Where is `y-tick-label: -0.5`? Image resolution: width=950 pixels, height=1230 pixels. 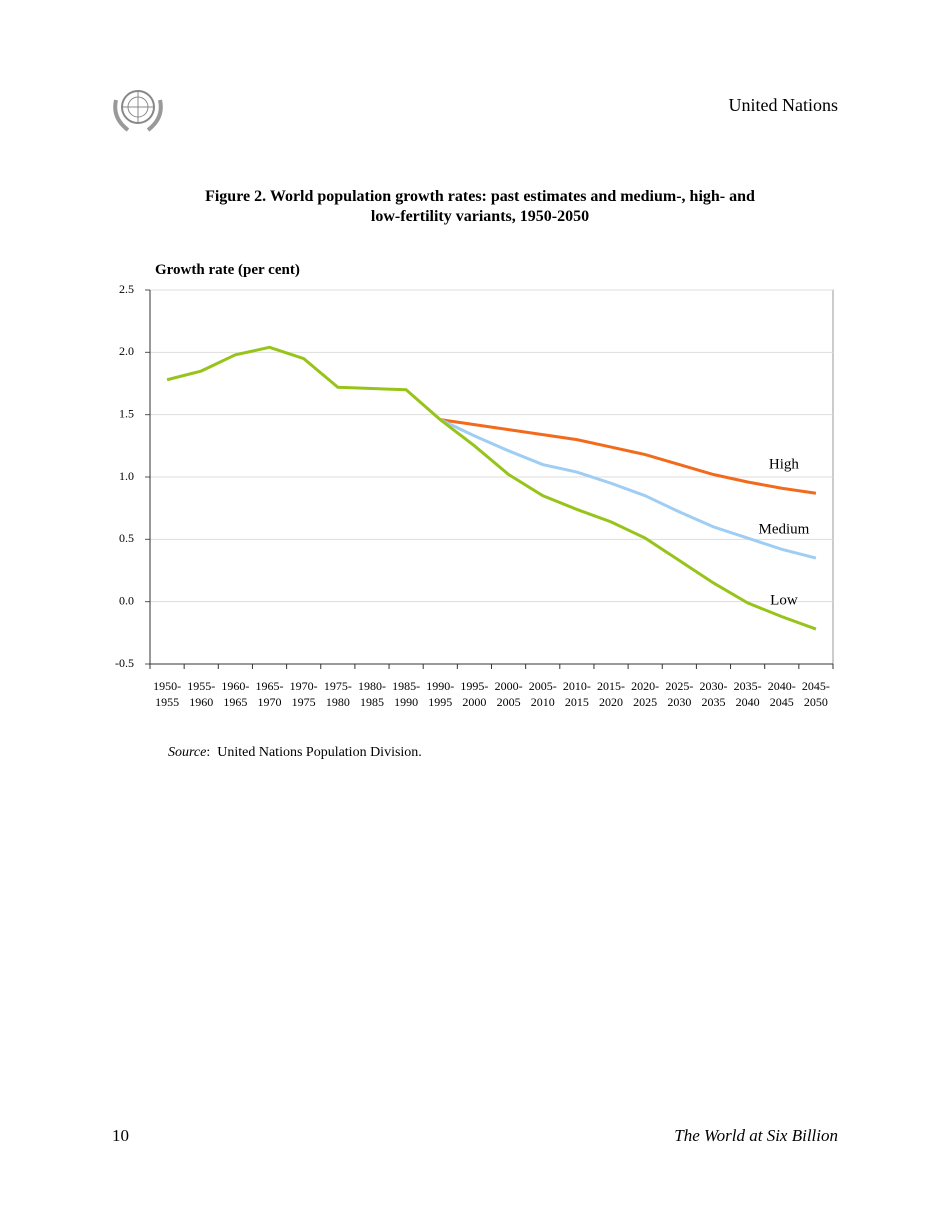 y-tick-label: -0.5 is located at coordinates (124, 663).